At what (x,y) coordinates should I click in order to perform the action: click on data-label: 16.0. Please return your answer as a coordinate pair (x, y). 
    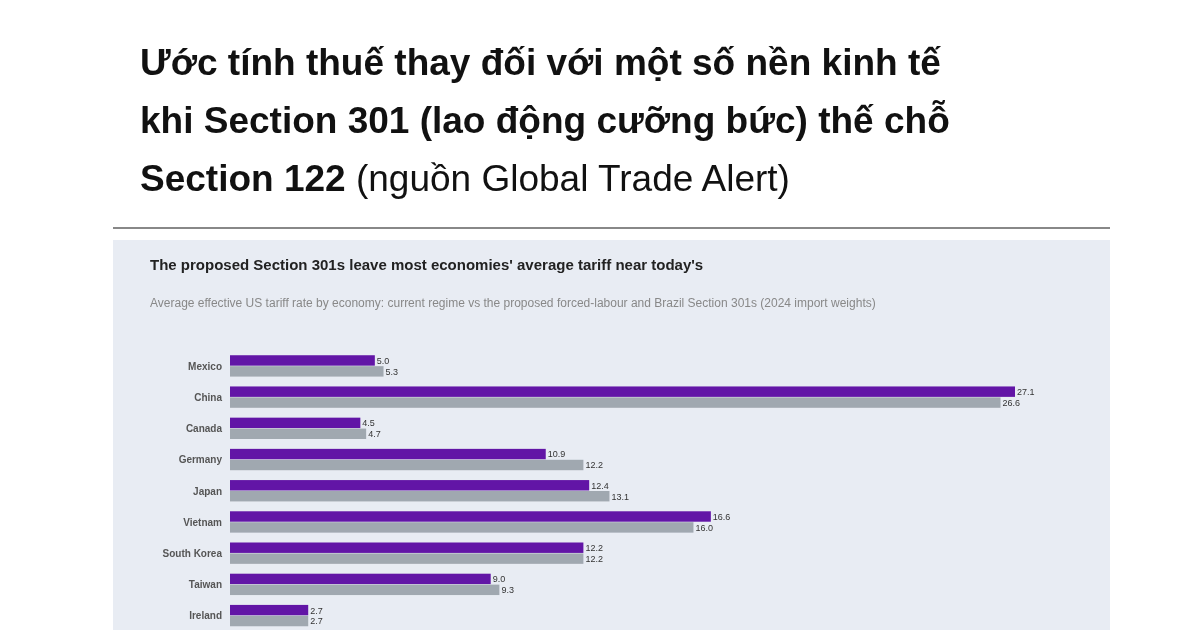
    Looking at the image, I should click on (704, 527).